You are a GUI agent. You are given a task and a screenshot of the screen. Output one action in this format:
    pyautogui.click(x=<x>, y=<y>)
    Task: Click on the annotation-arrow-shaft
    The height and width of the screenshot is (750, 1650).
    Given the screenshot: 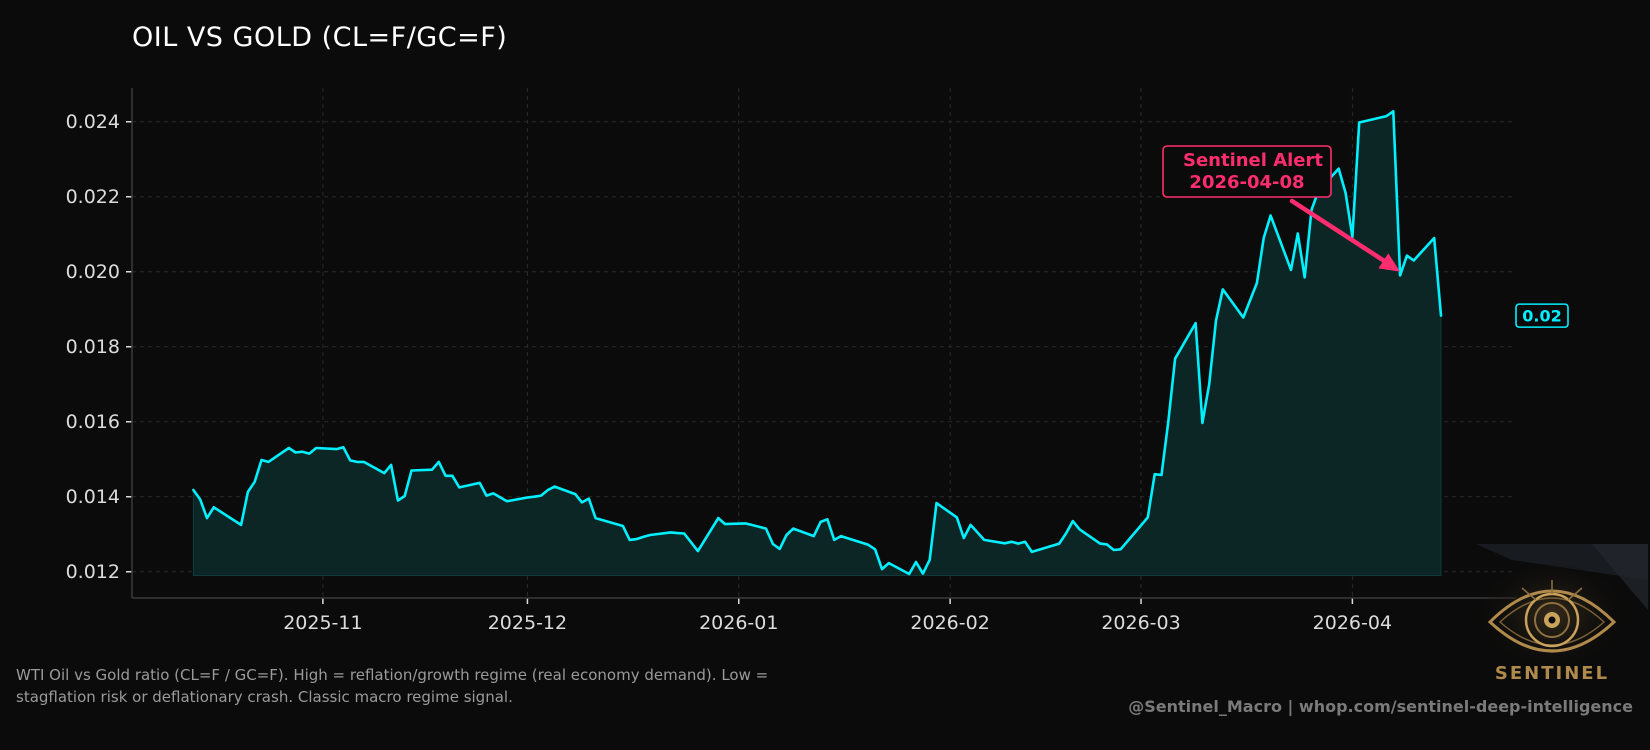 What is the action you would take?
    pyautogui.click(x=1341, y=232)
    